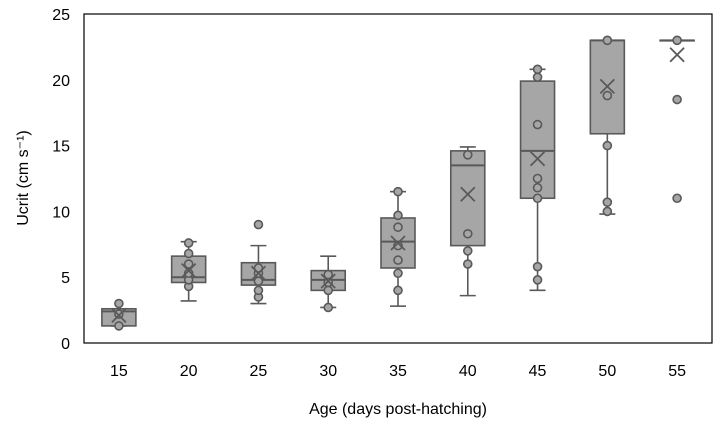  Describe the element at coordinates (65, 344) in the screenshot. I see `y-tick-label: 0` at that location.